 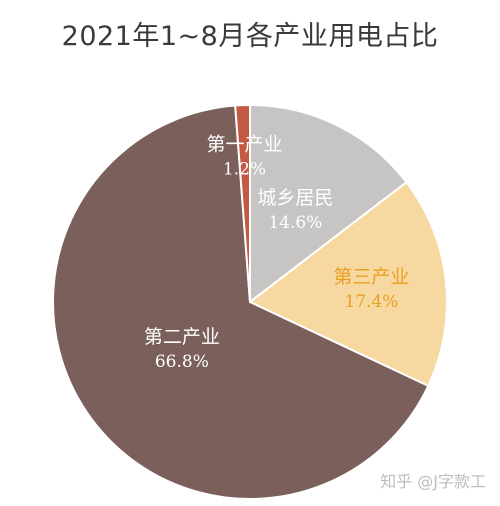 I want to click on slice-label-1: 第三产业, so click(x=371, y=277).